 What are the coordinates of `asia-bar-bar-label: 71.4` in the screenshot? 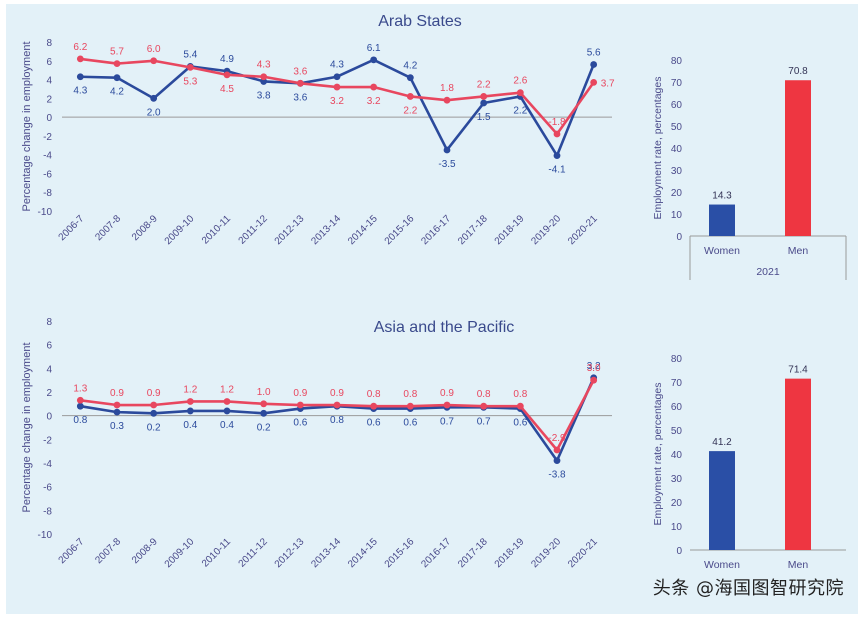 It's located at (798, 370).